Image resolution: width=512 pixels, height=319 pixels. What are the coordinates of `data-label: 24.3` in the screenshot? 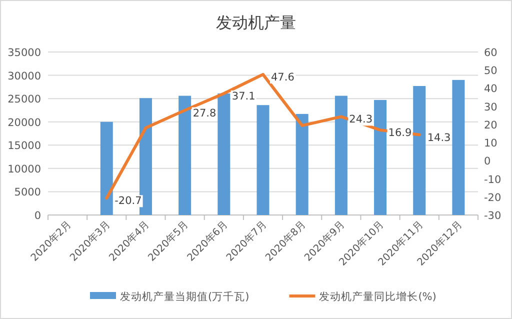 It's located at (361, 120).